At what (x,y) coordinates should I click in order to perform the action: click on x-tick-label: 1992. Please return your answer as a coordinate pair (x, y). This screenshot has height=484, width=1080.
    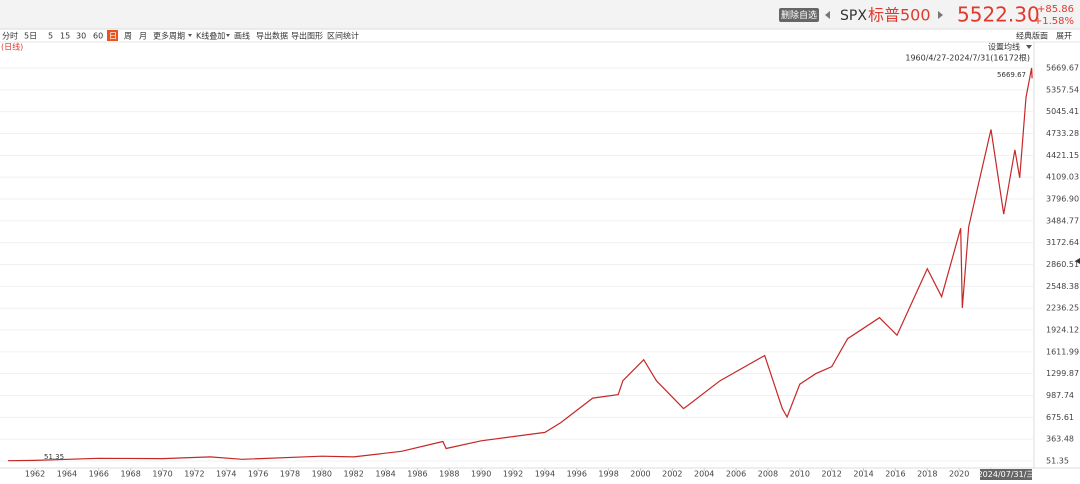
    Looking at the image, I should click on (513, 474).